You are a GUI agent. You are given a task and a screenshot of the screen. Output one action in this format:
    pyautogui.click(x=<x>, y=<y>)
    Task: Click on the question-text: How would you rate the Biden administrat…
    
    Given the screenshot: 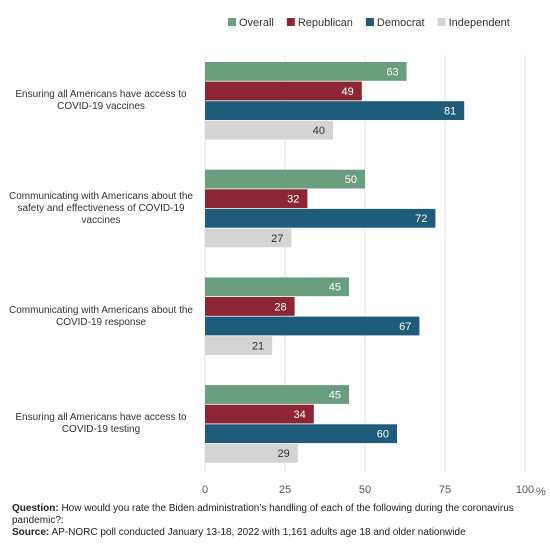 What is the action you would take?
    pyautogui.click(x=263, y=514)
    